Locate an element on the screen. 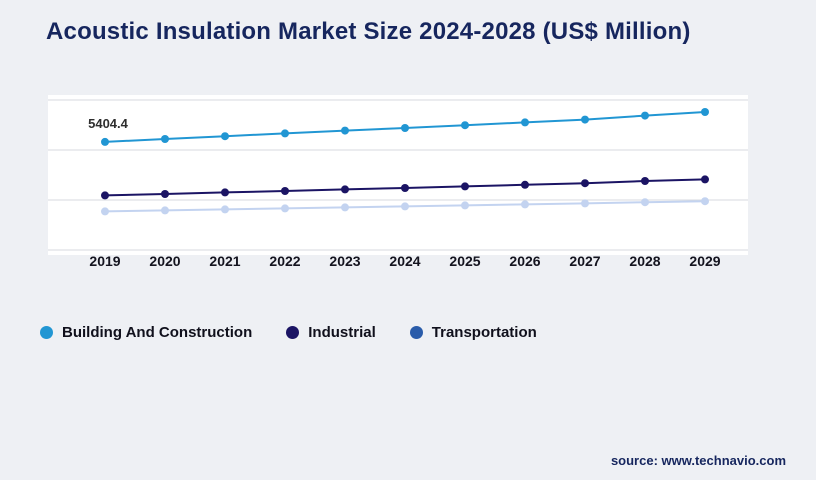 The height and width of the screenshot is (480, 816). legend-item-industrial: Industrial is located at coordinates (331, 332).